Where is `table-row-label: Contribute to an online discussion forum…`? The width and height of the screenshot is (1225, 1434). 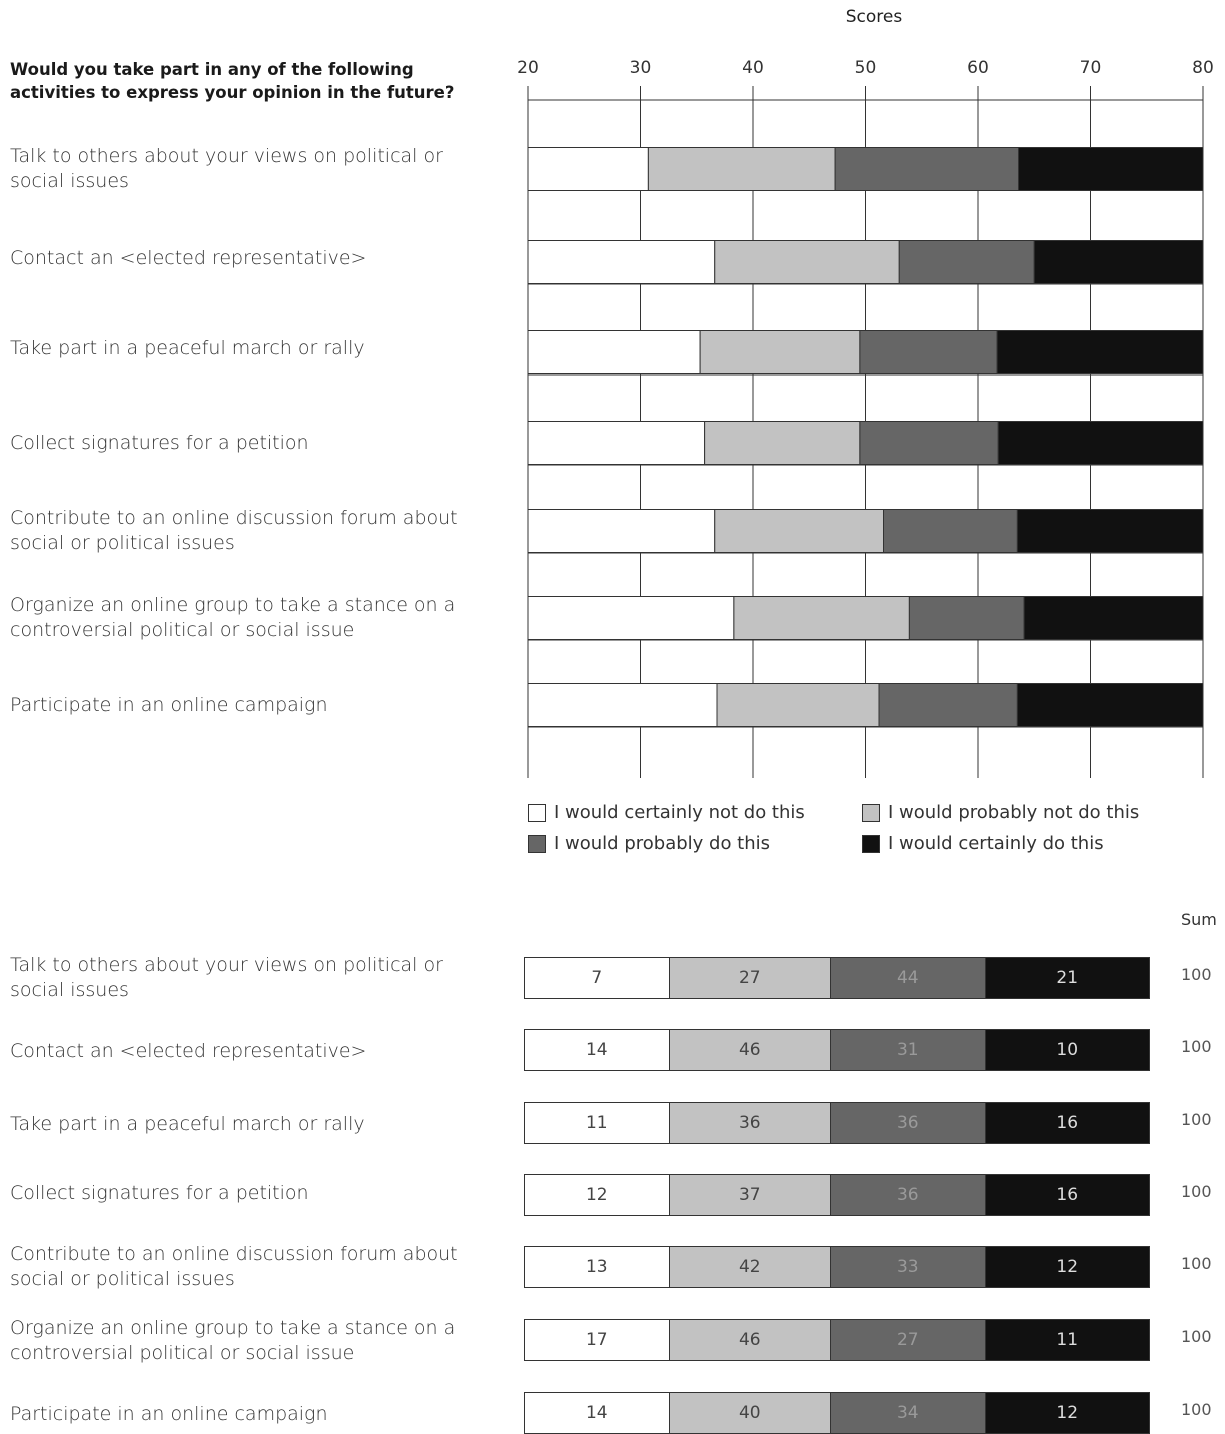
table-row-label: Contribute to an online discussion forum… is located at coordinates (234, 1266).